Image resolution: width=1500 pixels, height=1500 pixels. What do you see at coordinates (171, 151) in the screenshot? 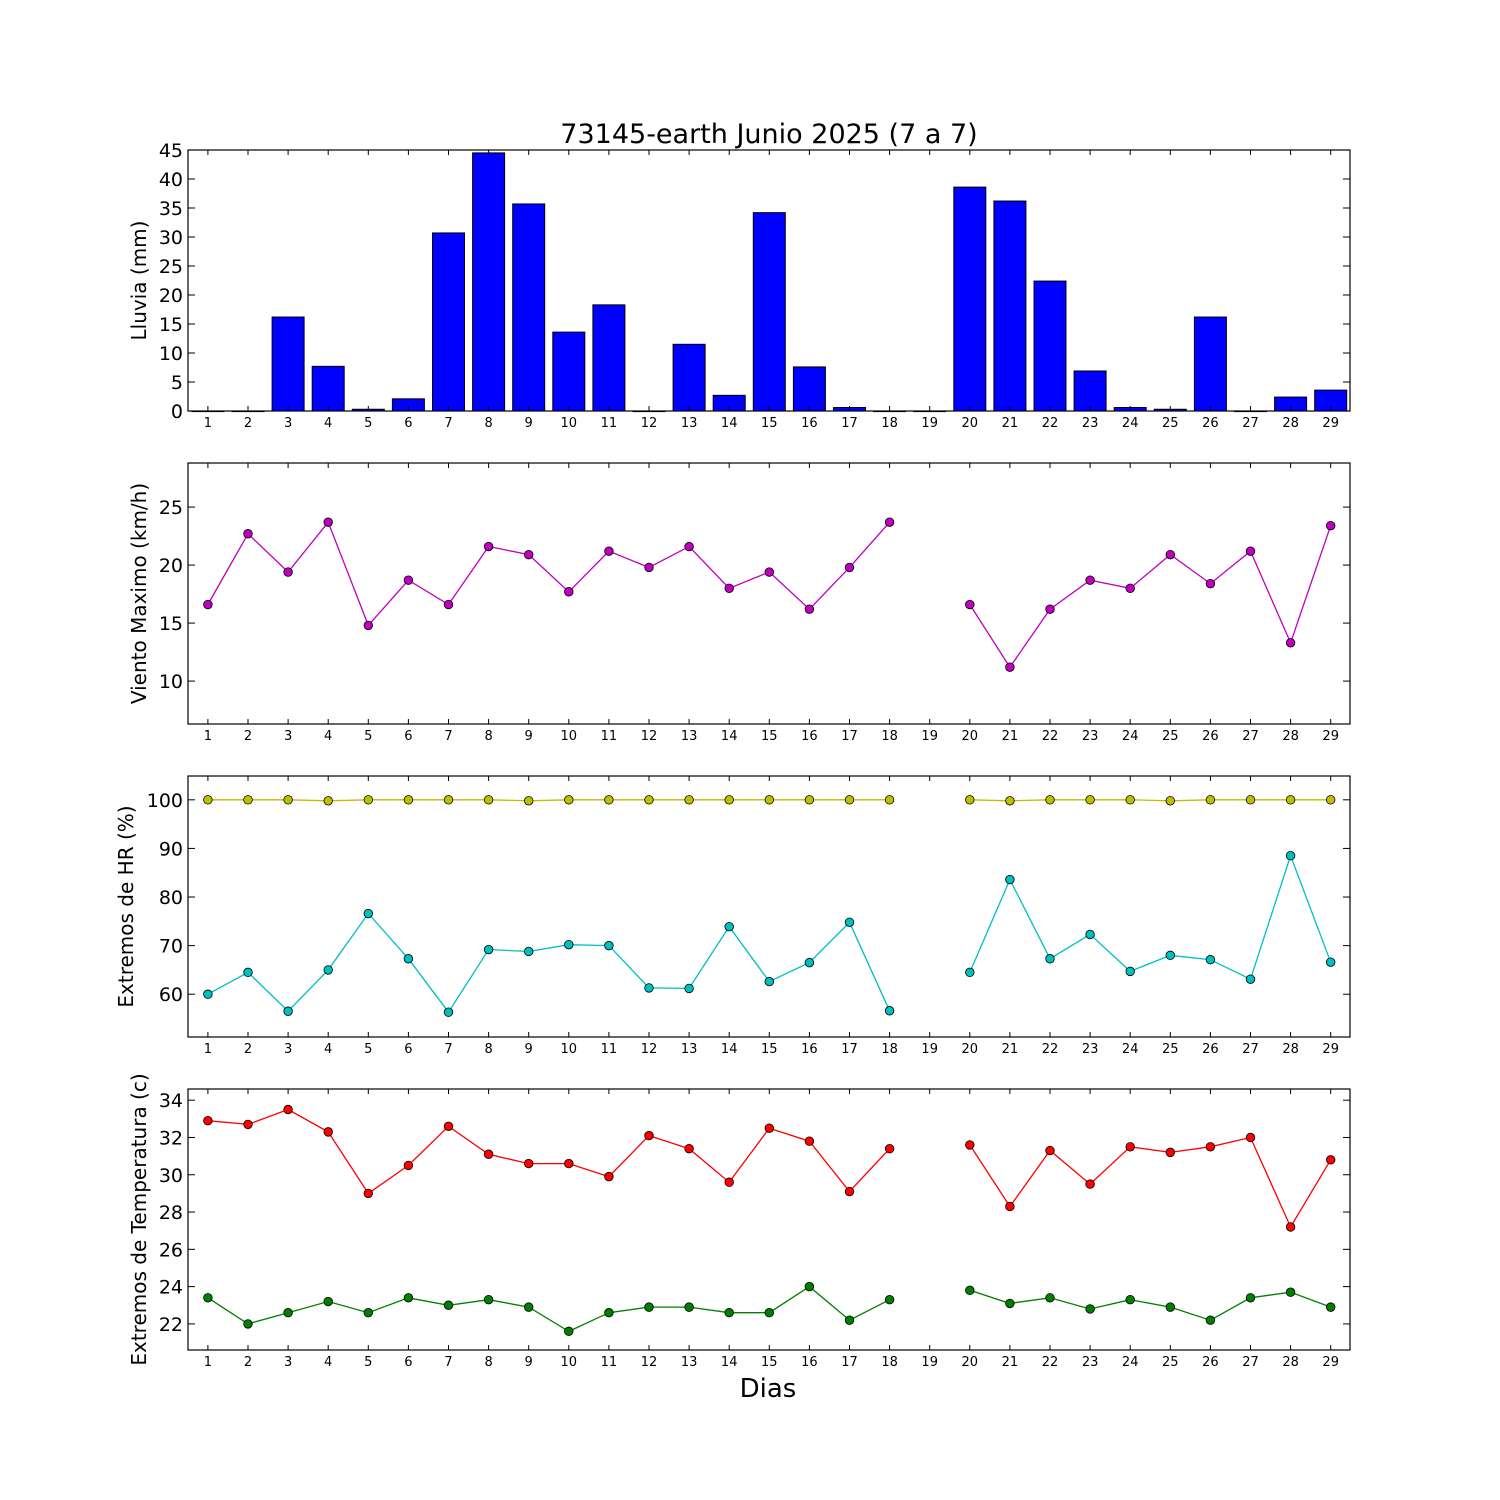
I see `y-tick-label: 45` at bounding box center [171, 151].